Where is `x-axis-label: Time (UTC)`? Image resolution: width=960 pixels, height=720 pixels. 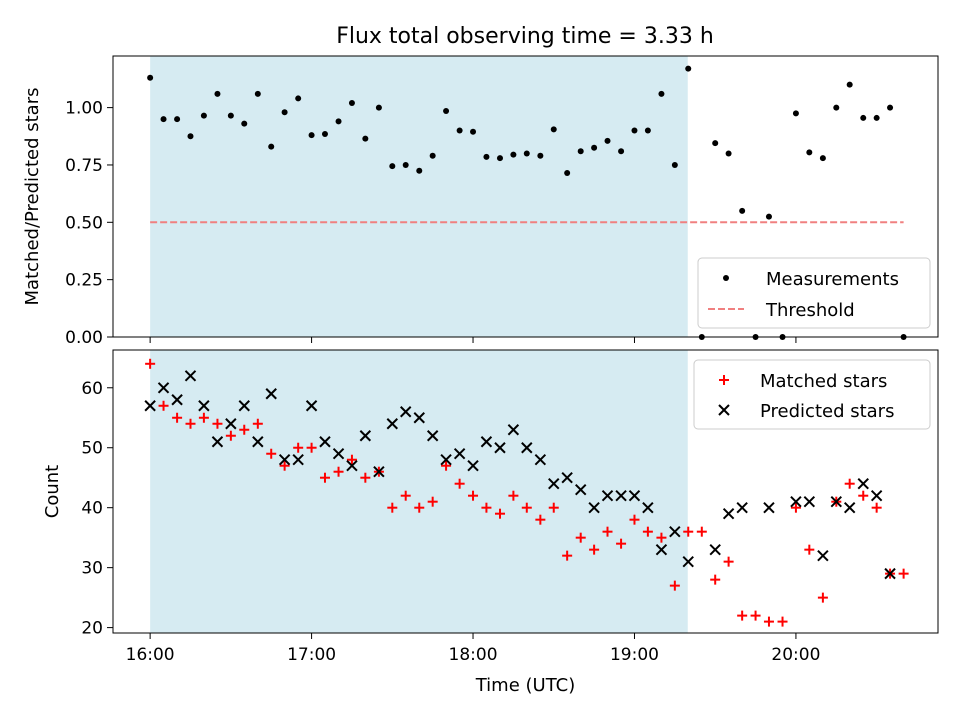
x-axis-label: Time (UTC) is located at coordinates (525, 685).